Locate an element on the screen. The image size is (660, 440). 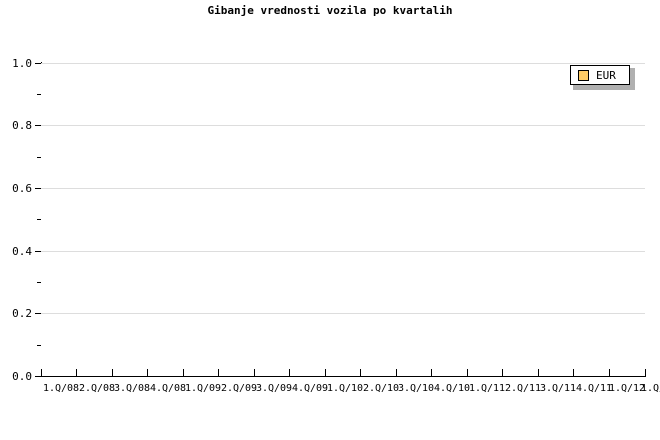
x-axis-label: 1.Q/10 is located at coordinates (345, 388).